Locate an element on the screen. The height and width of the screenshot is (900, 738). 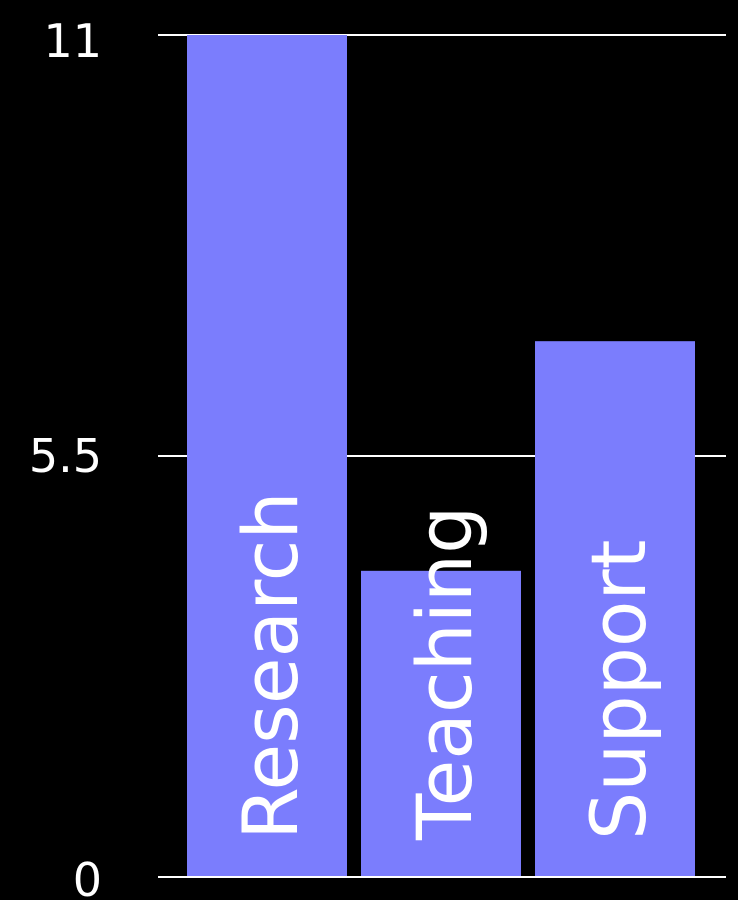
category-label-research: Research is located at coordinates (270, 665).